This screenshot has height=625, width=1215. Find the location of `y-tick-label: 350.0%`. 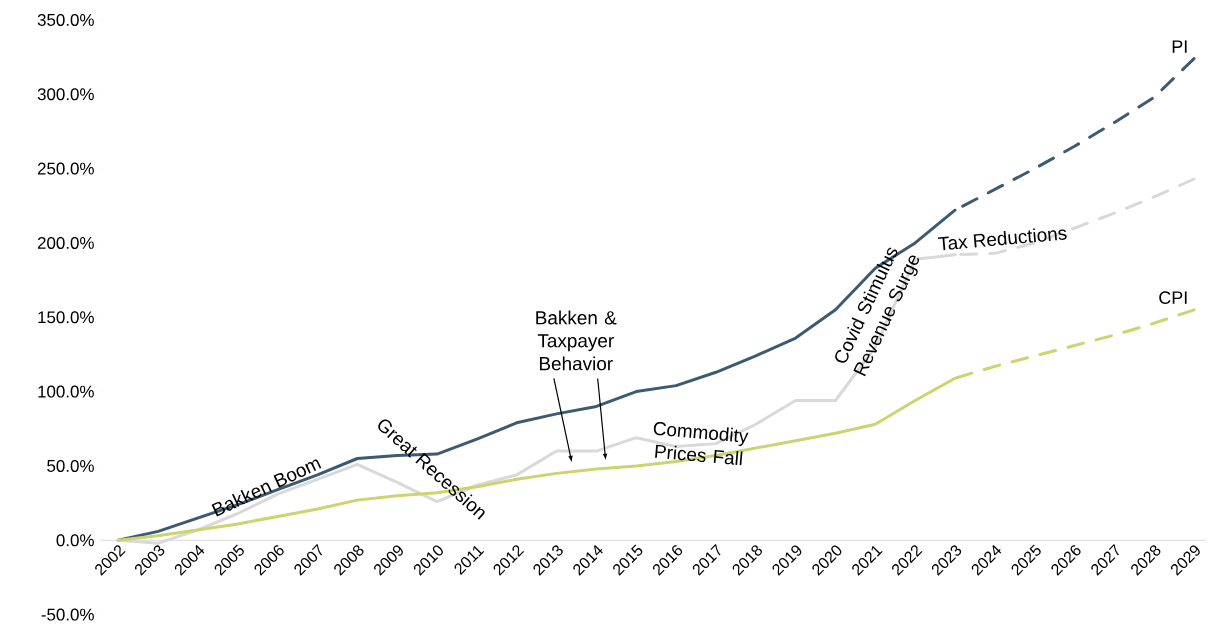

y-tick-label: 350.0% is located at coordinates (65, 20).